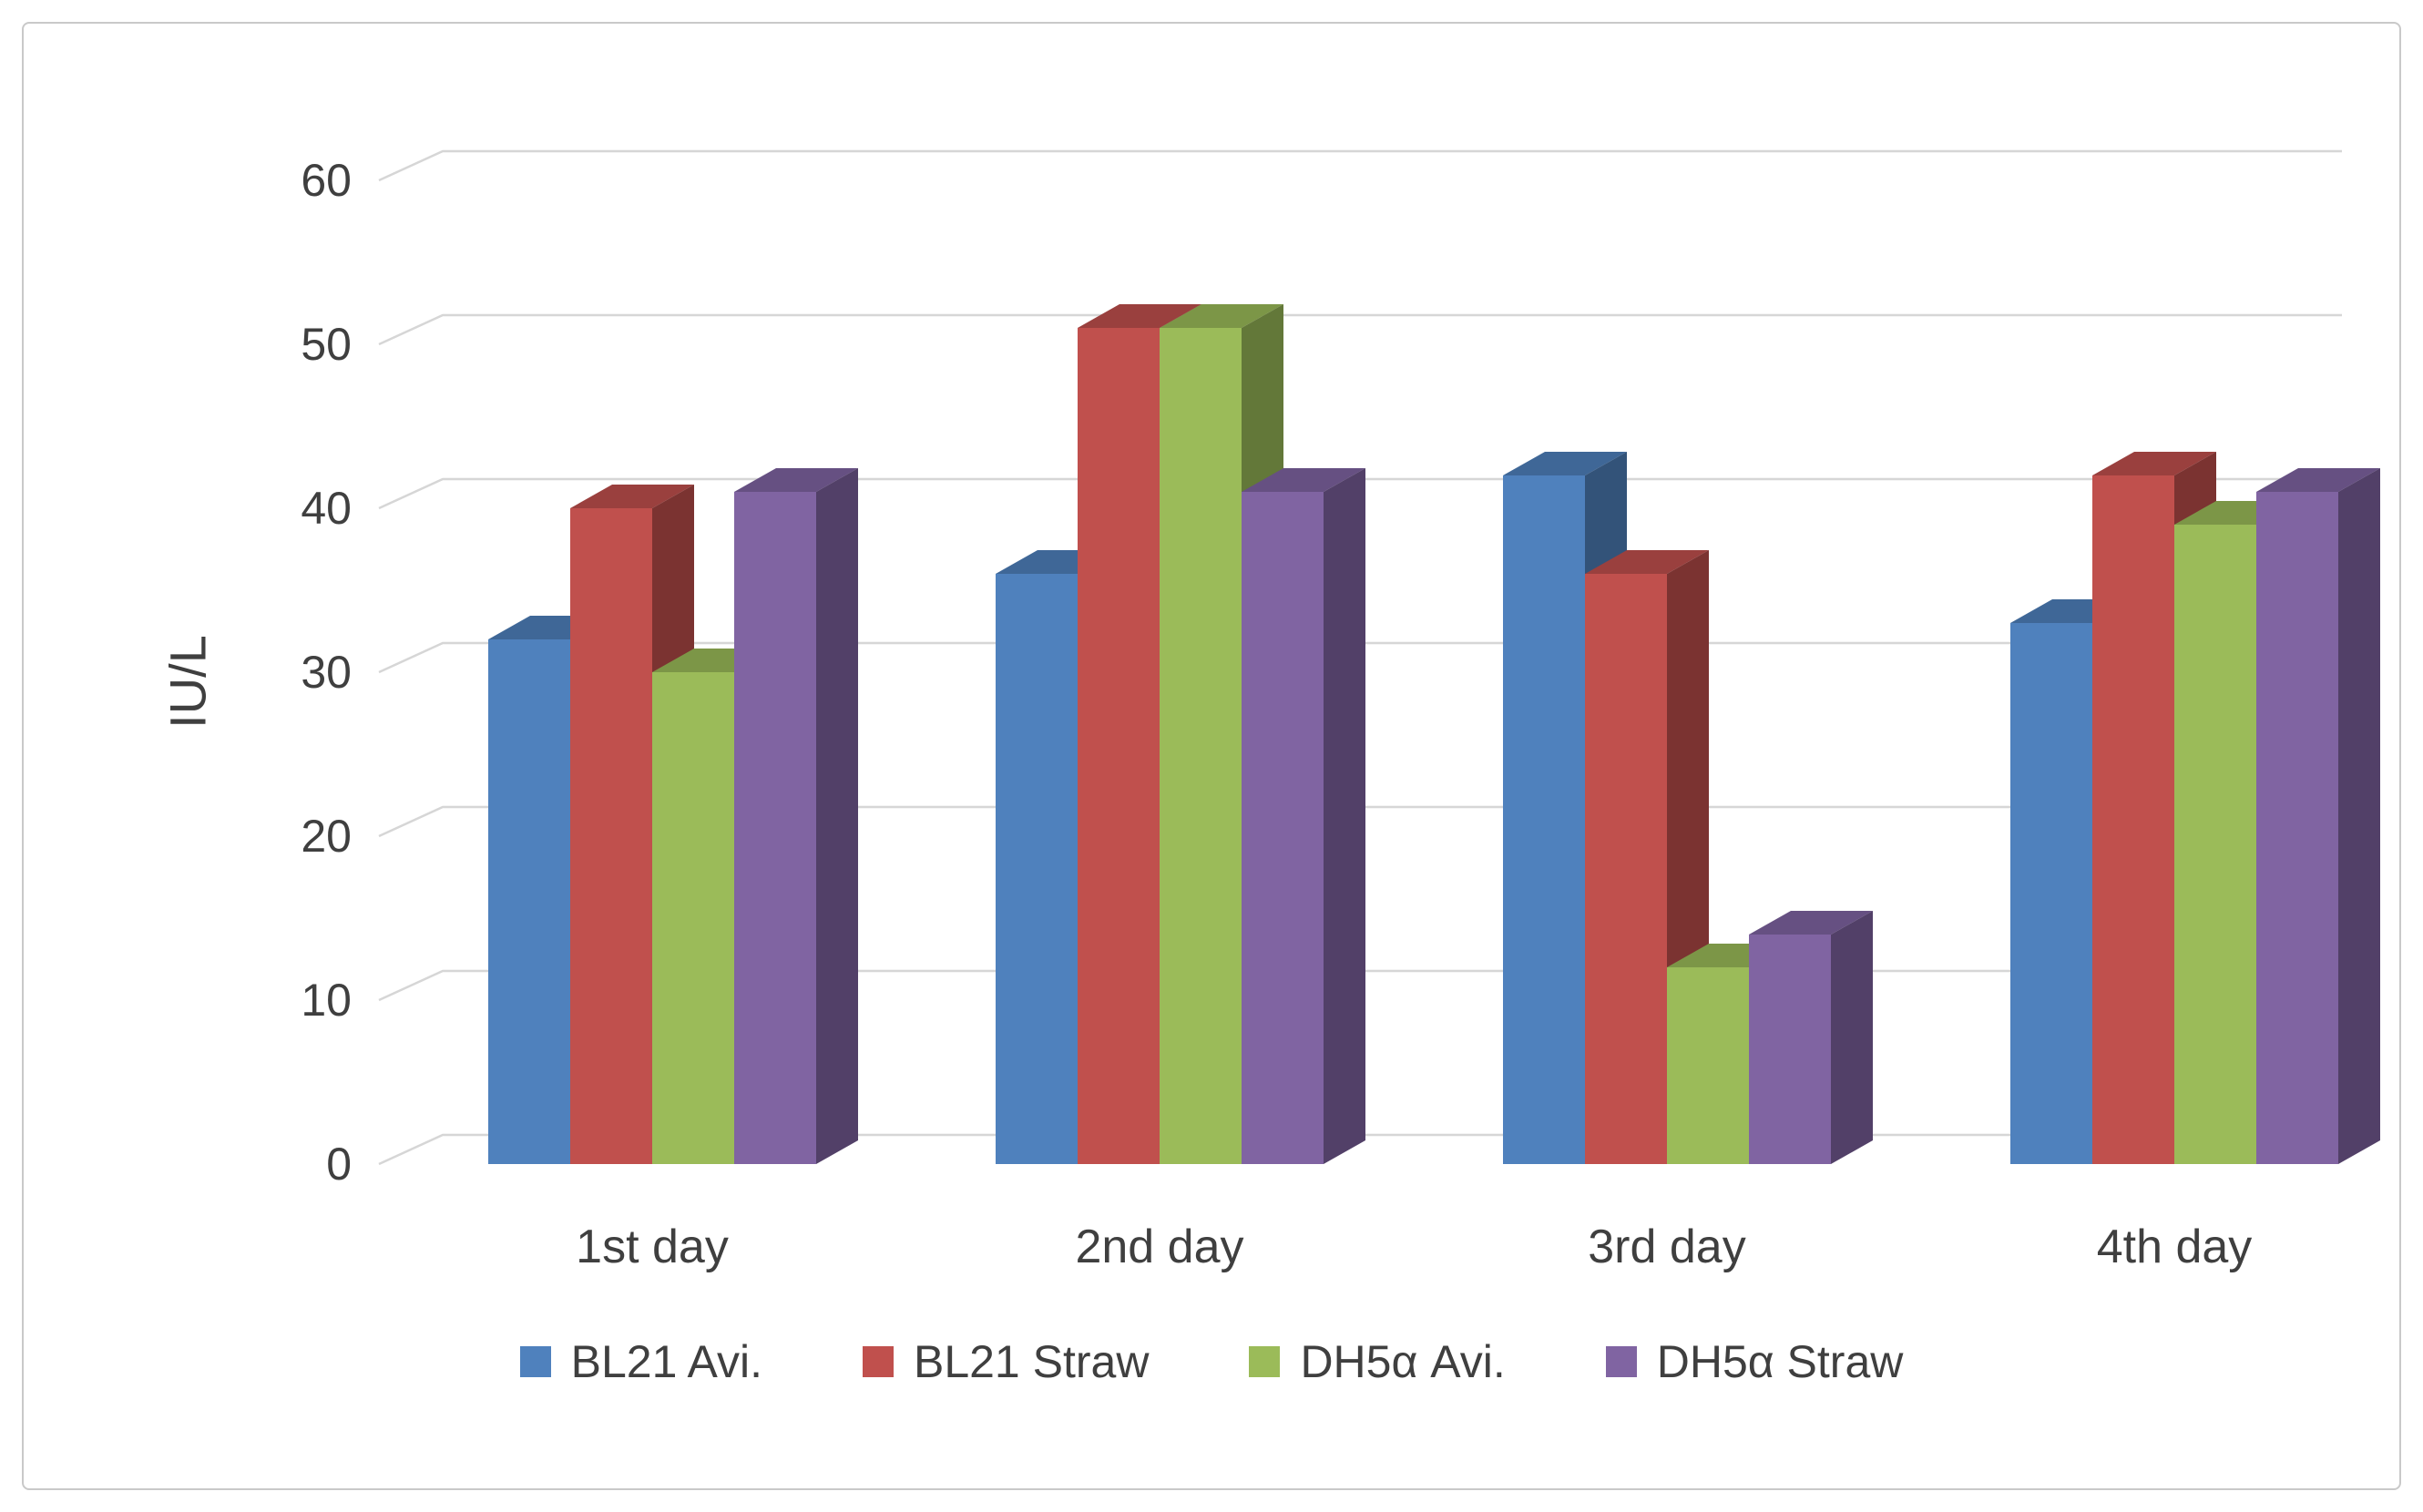 This screenshot has width=2423, height=1512. What do you see at coordinates (878, 1361) in the screenshot?
I see `legend-swatch-bl21-straw` at bounding box center [878, 1361].